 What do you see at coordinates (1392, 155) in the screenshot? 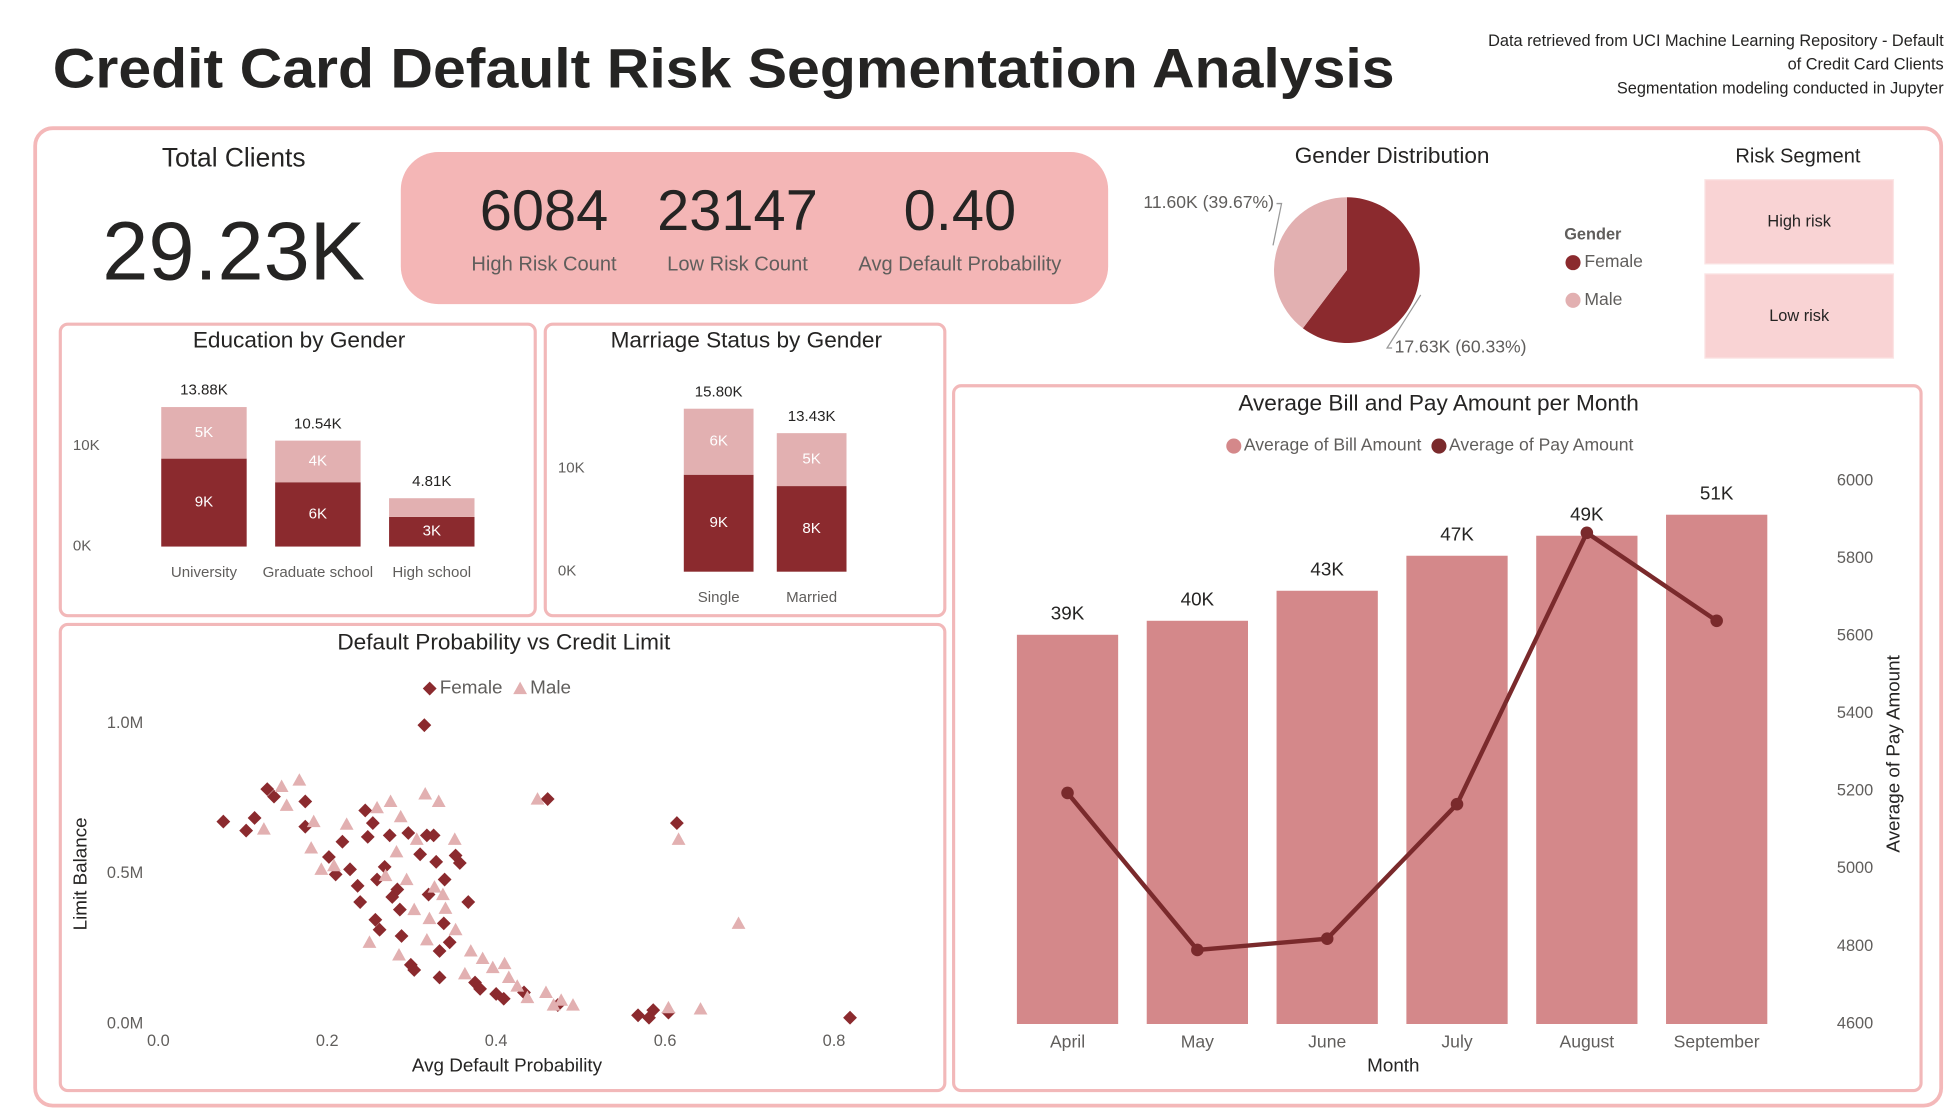
I see `chart-title: Gender Distribution` at bounding box center [1392, 155].